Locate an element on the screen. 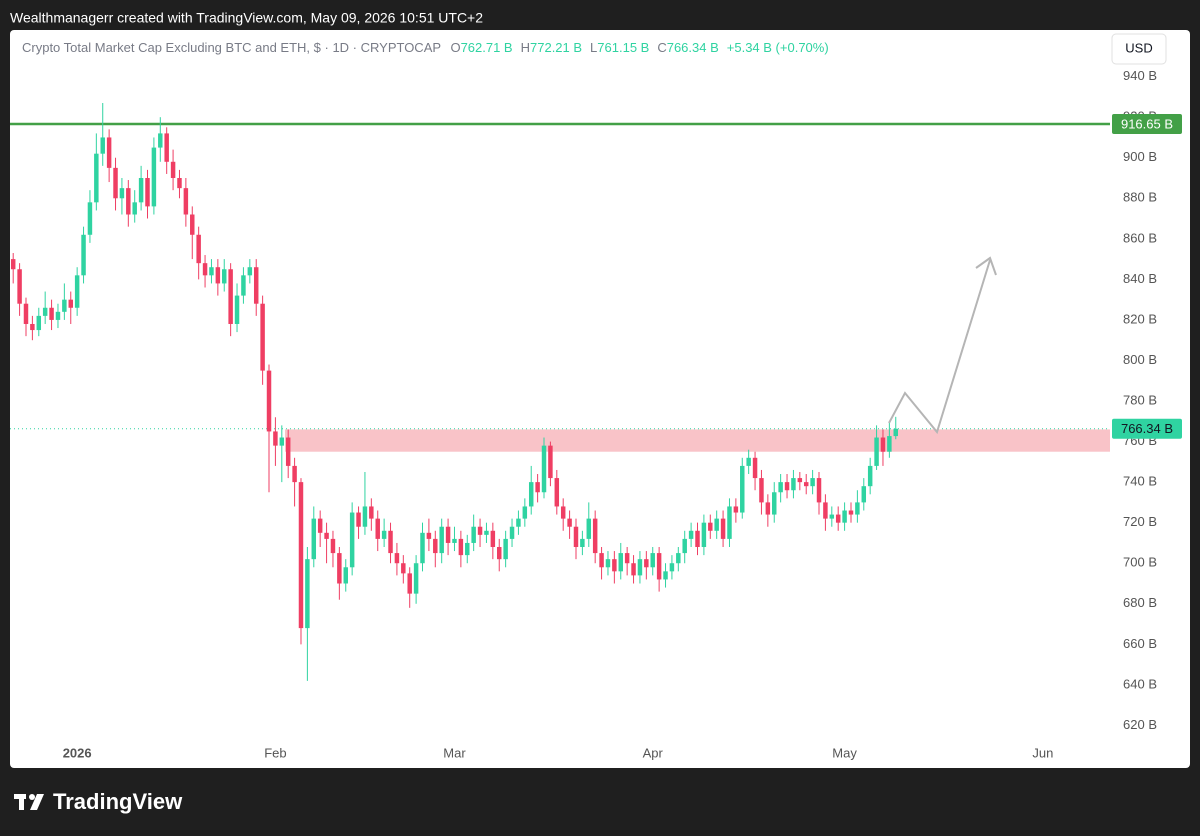 This screenshot has width=1200, height=836. level-label: 916.65 B is located at coordinates (1147, 123).